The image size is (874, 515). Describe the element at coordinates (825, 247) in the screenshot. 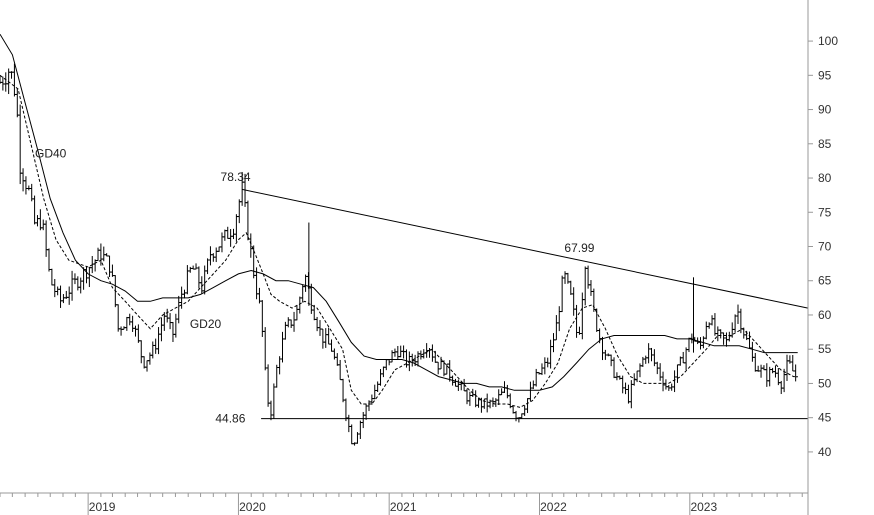

I see `y-tick-label: 70` at that location.